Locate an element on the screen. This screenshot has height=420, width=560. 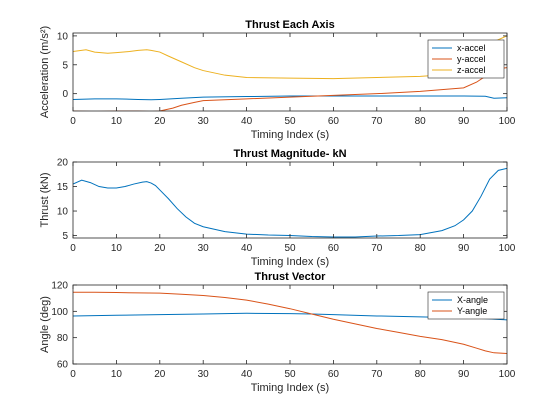
y-tick-label: 80 is located at coordinates (63, 338).